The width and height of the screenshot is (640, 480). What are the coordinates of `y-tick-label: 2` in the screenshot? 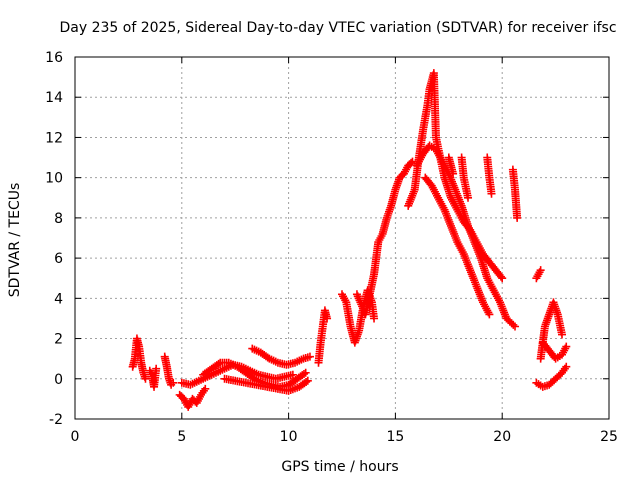 It's located at (58, 340).